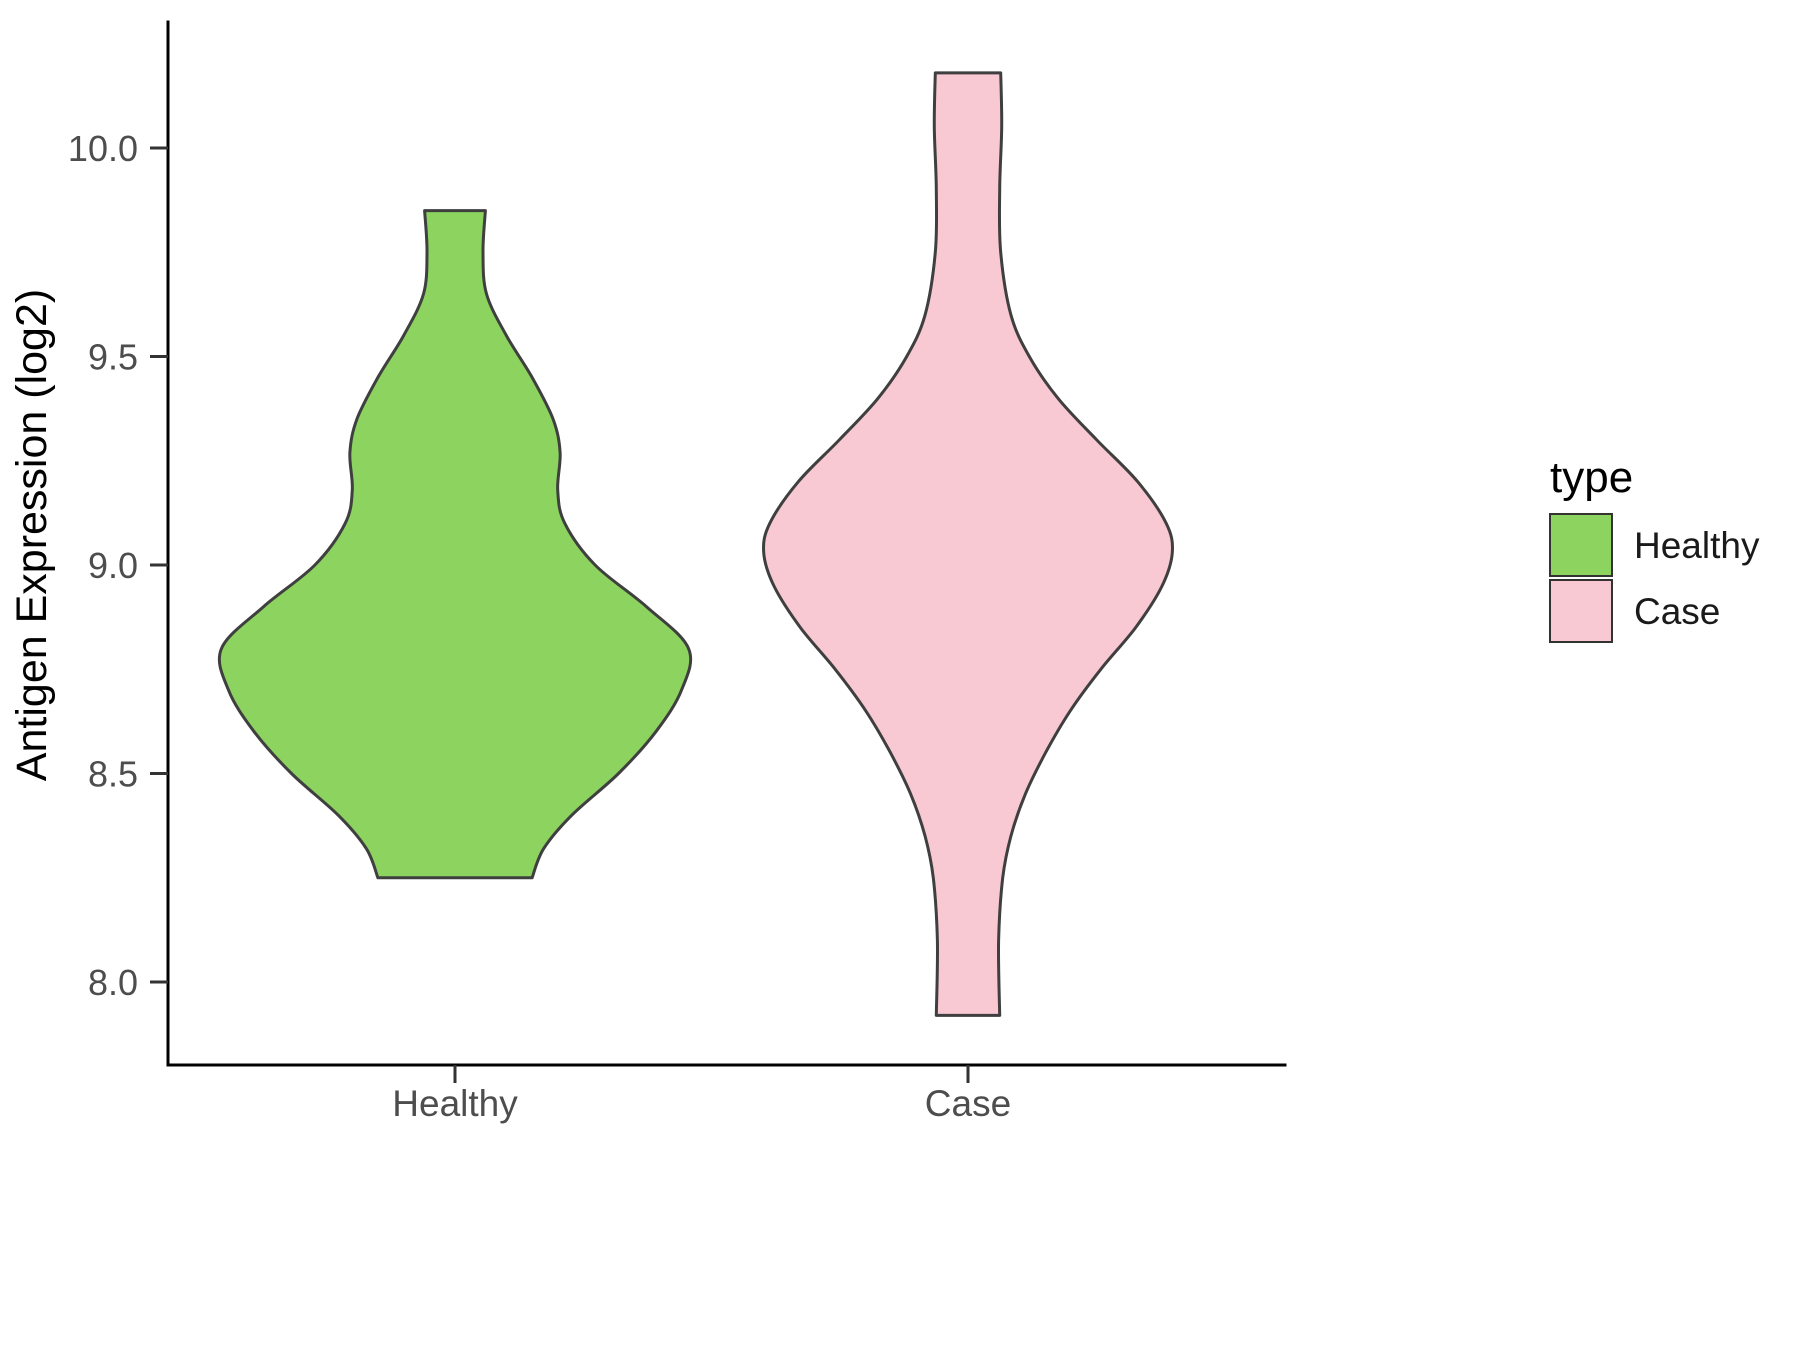  What do you see at coordinates (113, 774) in the screenshot?
I see `y-tick-label: 8.5` at bounding box center [113, 774].